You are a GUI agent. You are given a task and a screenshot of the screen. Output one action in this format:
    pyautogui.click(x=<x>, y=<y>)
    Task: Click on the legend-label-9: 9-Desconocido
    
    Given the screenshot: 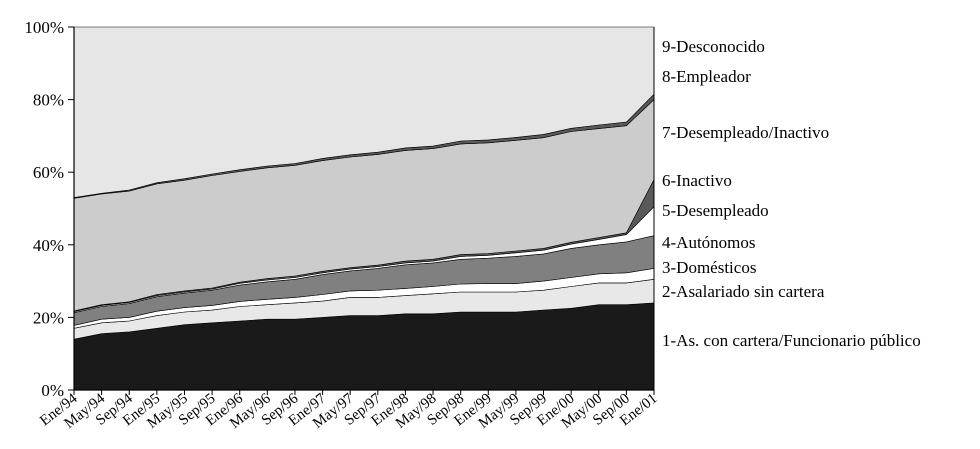 What is the action you would take?
    pyautogui.click(x=713, y=46)
    